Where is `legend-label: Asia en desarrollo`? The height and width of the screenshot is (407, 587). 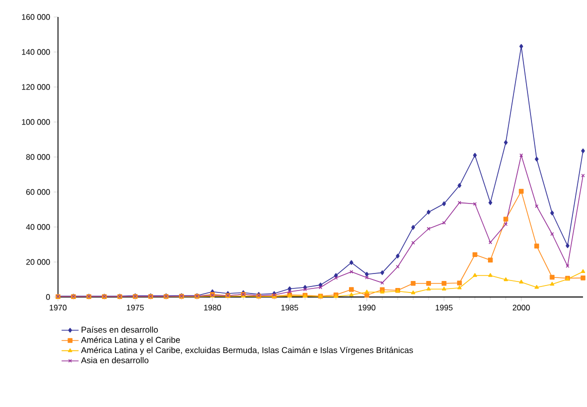
legend-label: Asia en desarrollo is located at coordinates (114, 360).